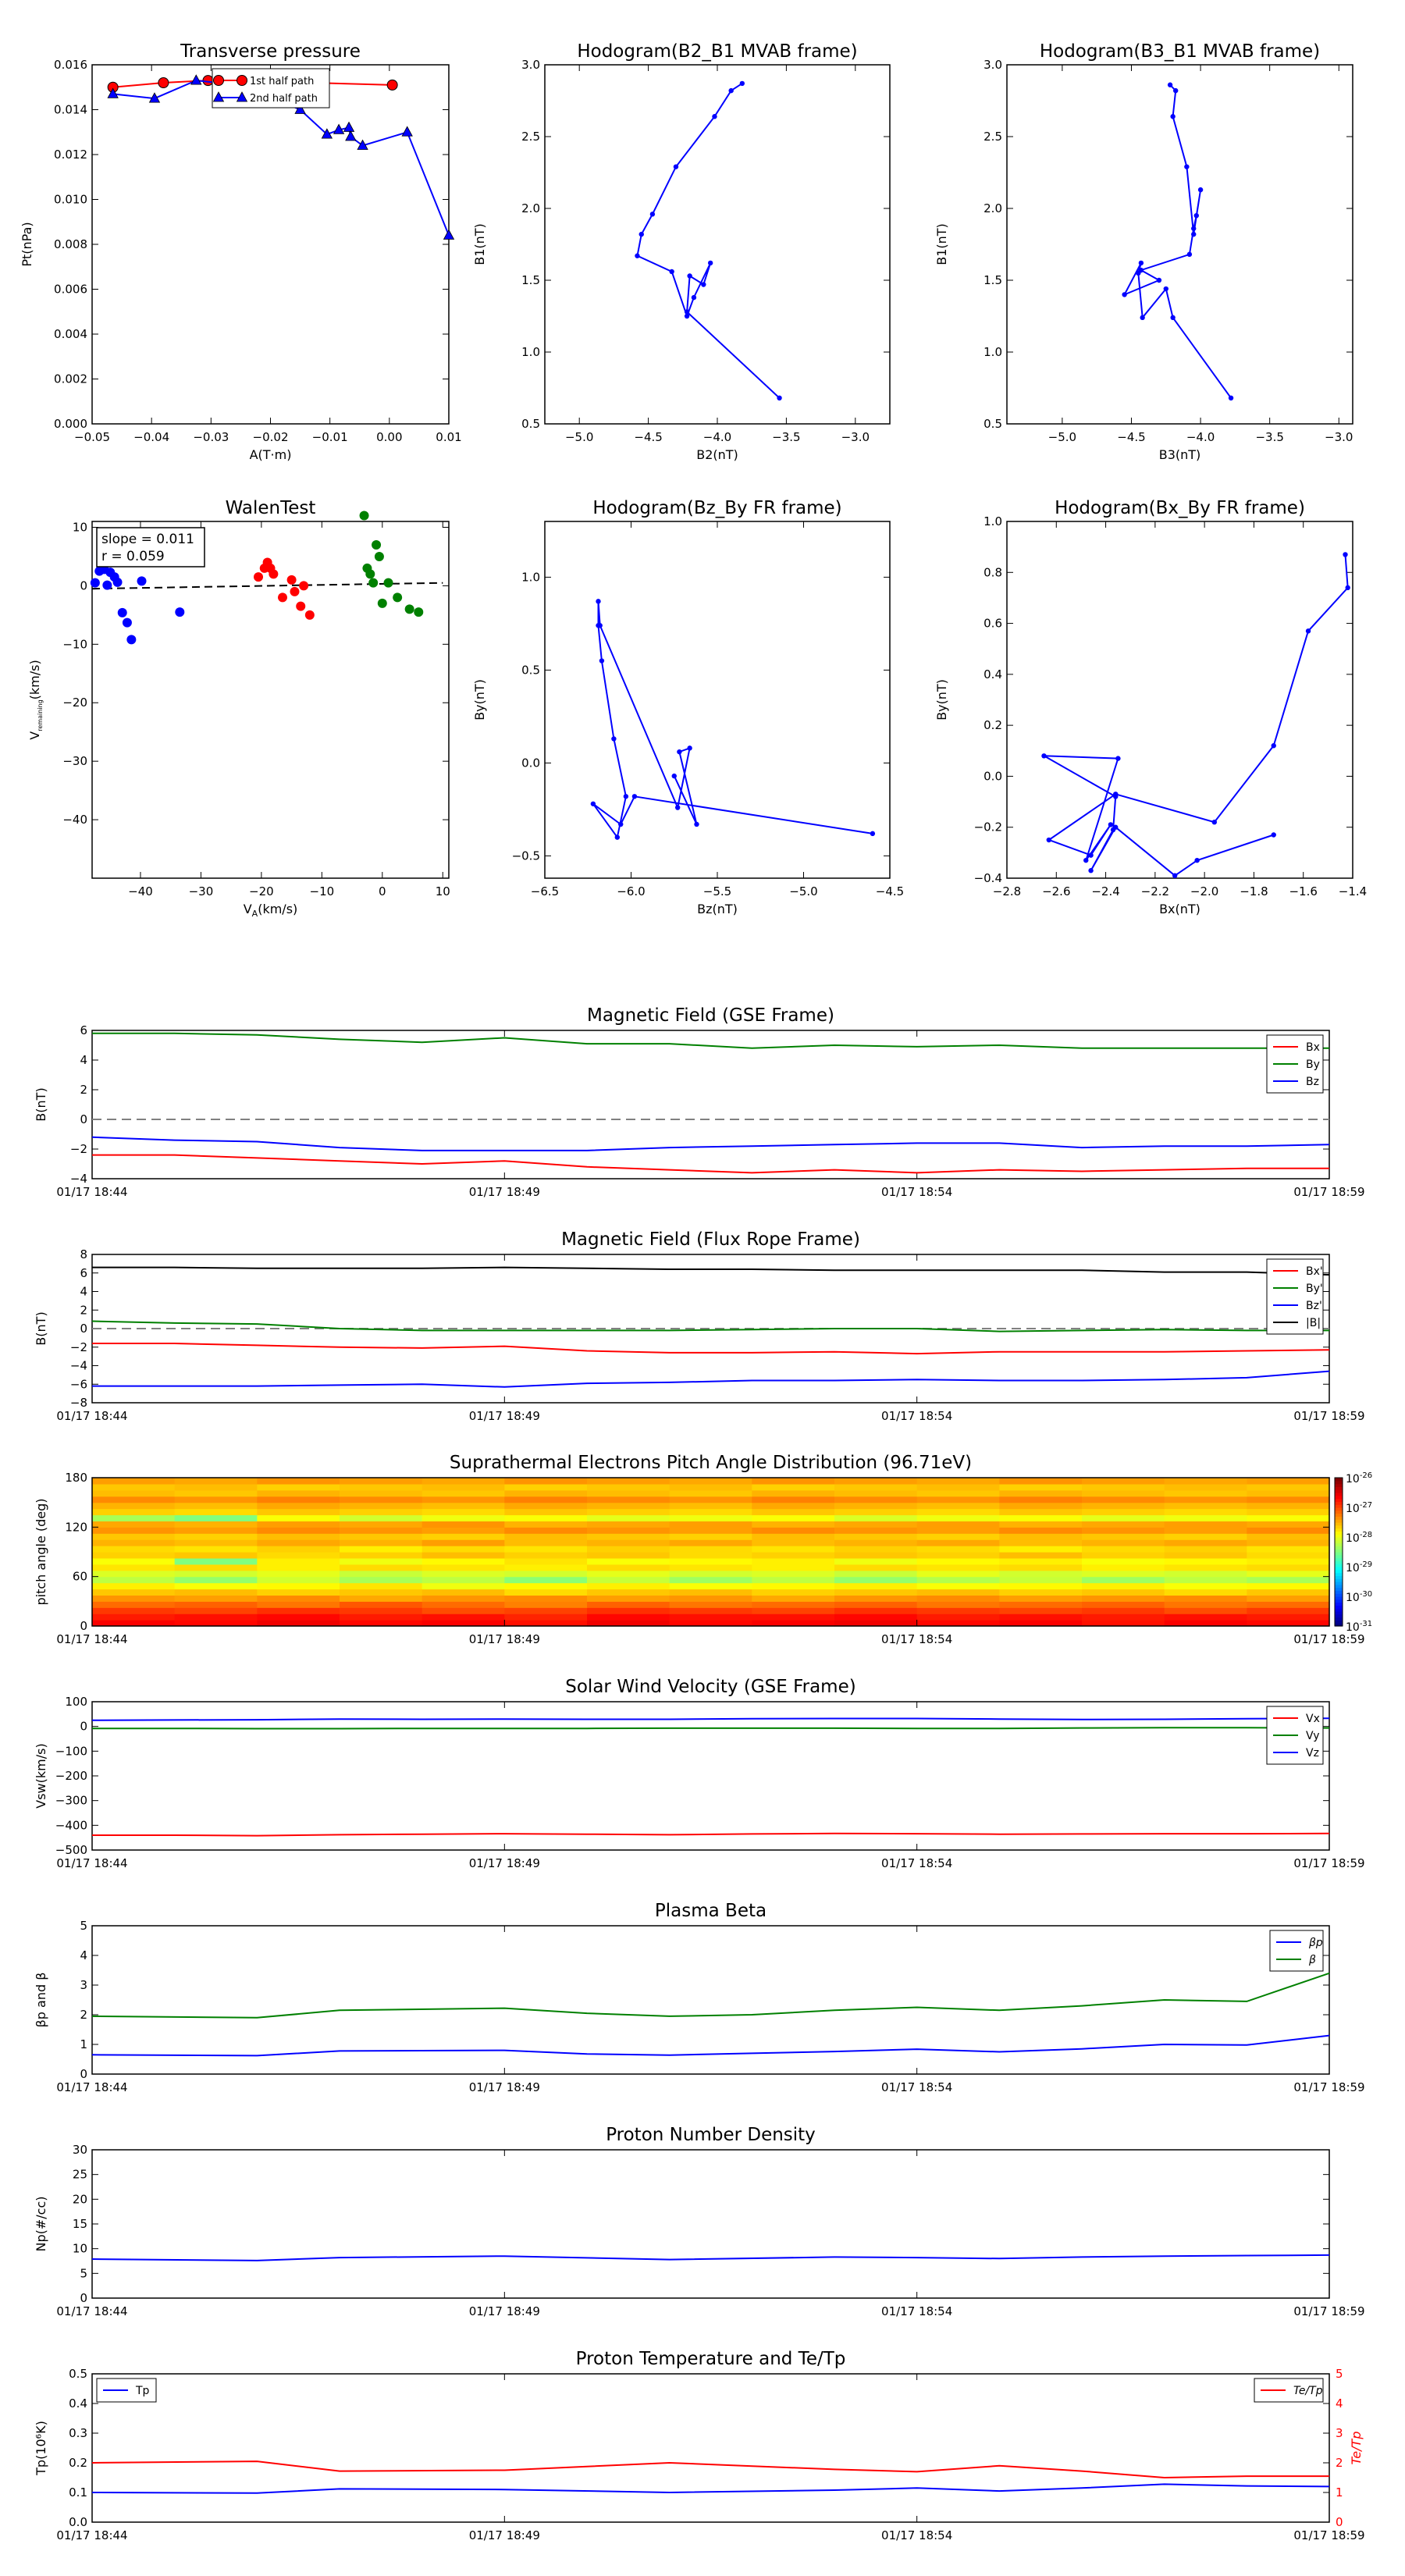 The width and height of the screenshot is (1405, 2576). I want to click on tpr-ytick-label: 0.4, so click(78, 2403).